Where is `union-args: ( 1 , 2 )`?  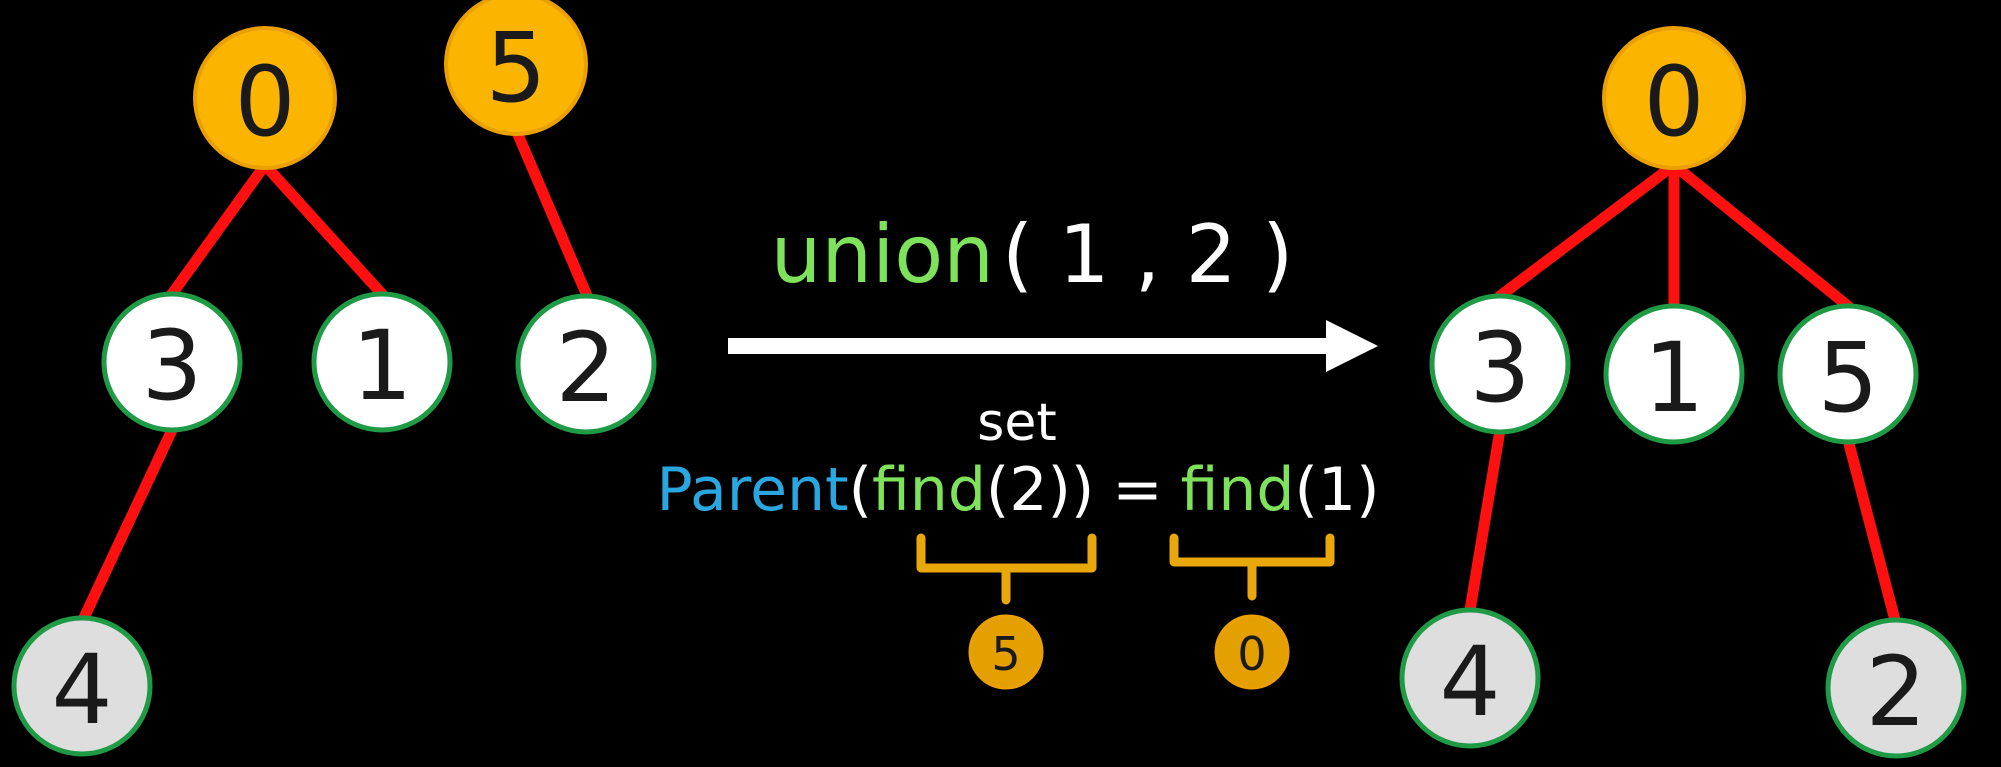 union-args: ( 1 , 2 ) is located at coordinates (1147, 254).